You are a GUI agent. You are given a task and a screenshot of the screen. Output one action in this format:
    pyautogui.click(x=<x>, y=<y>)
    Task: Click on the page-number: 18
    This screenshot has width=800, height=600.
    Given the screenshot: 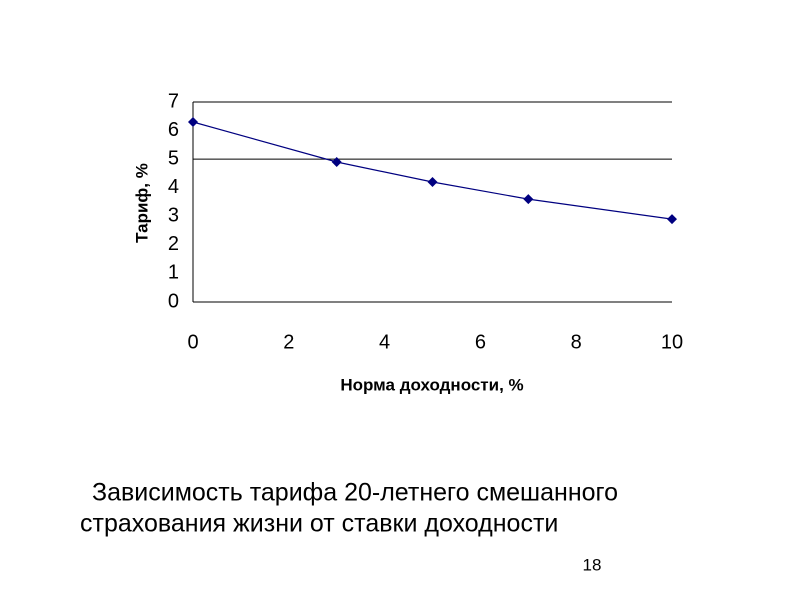 What is the action you would take?
    pyautogui.click(x=592, y=564)
    